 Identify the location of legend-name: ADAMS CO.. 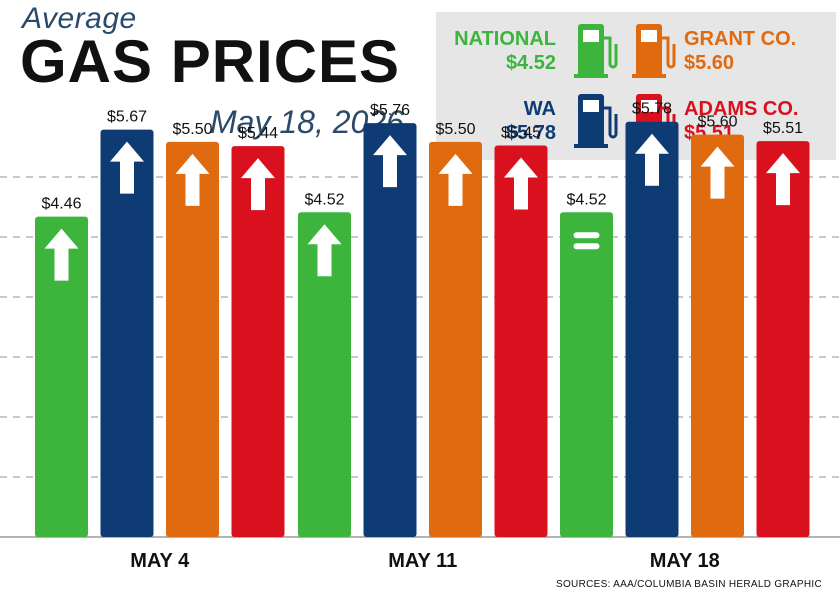
(741, 109).